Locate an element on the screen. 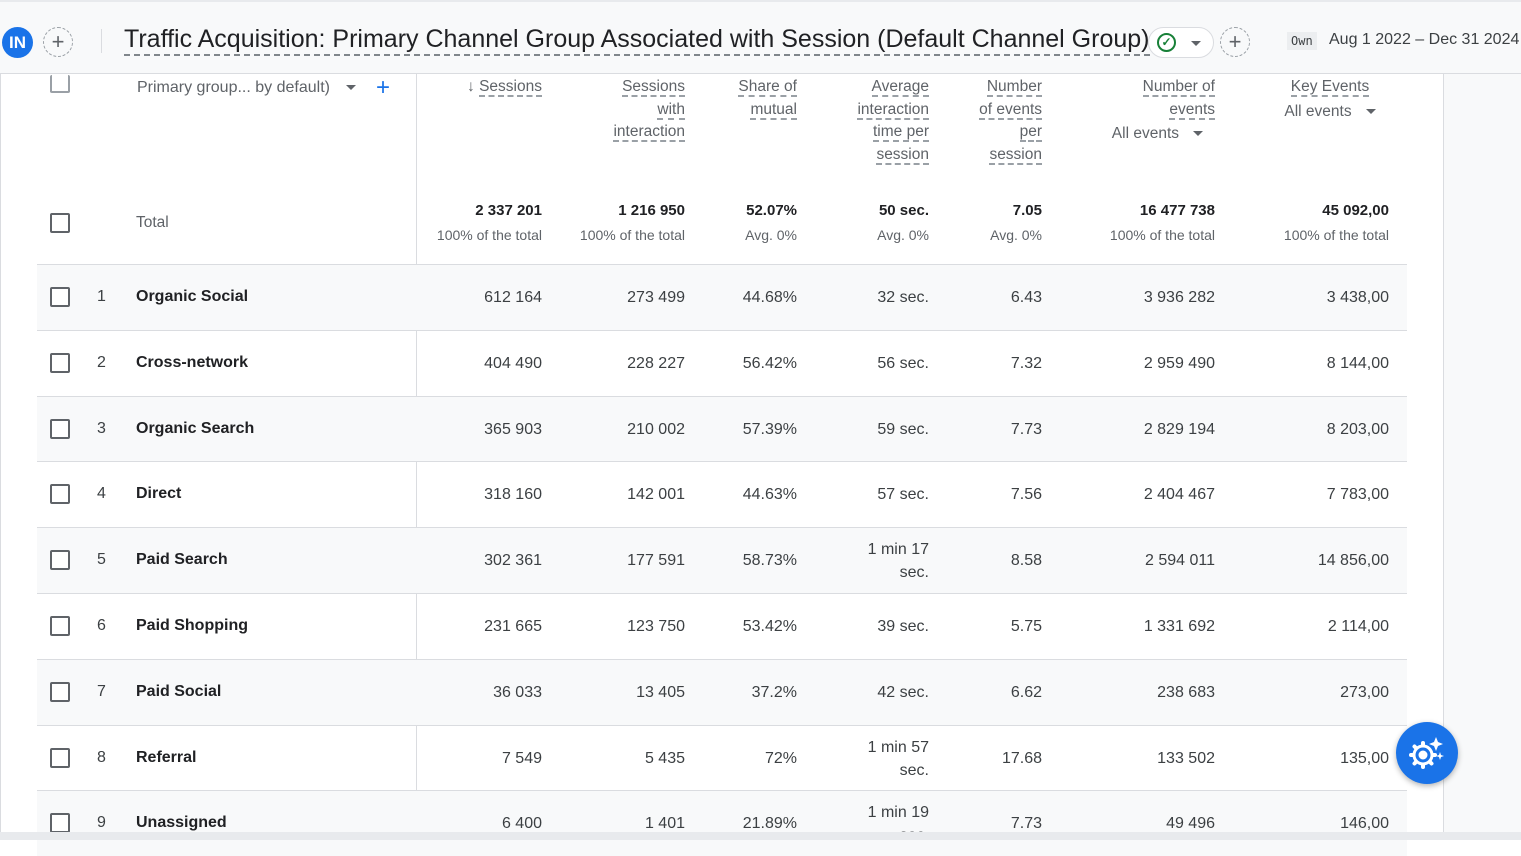 Image resolution: width=1521 pixels, height=856 pixels. table-cell: 133 502 is located at coordinates (1186, 758).